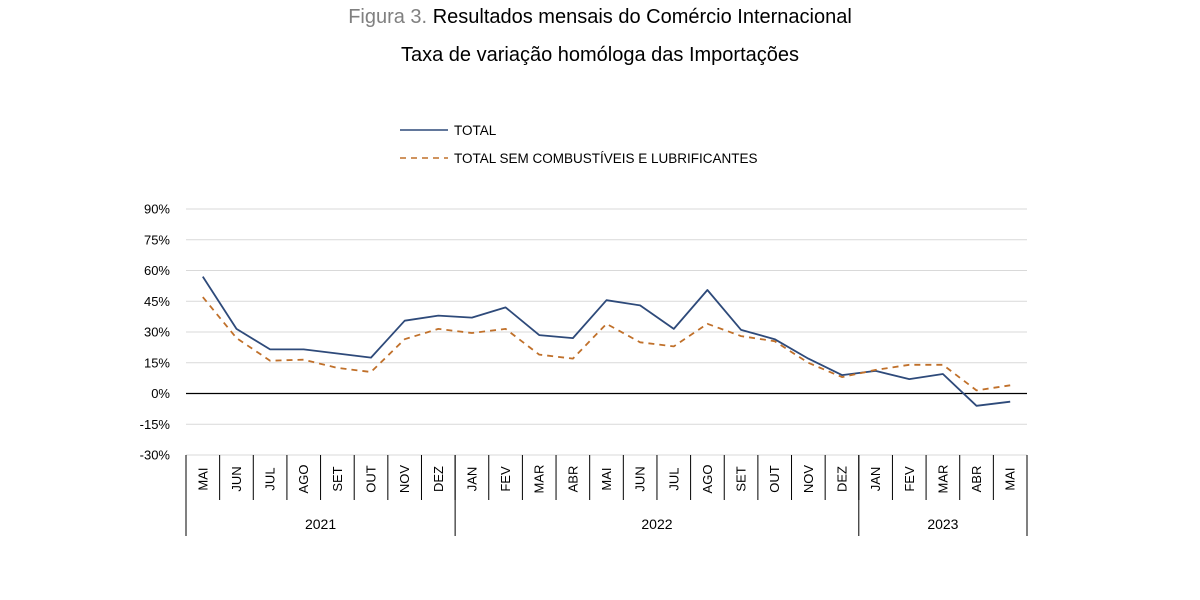  I want to click on series-line-total, so click(606, 341).